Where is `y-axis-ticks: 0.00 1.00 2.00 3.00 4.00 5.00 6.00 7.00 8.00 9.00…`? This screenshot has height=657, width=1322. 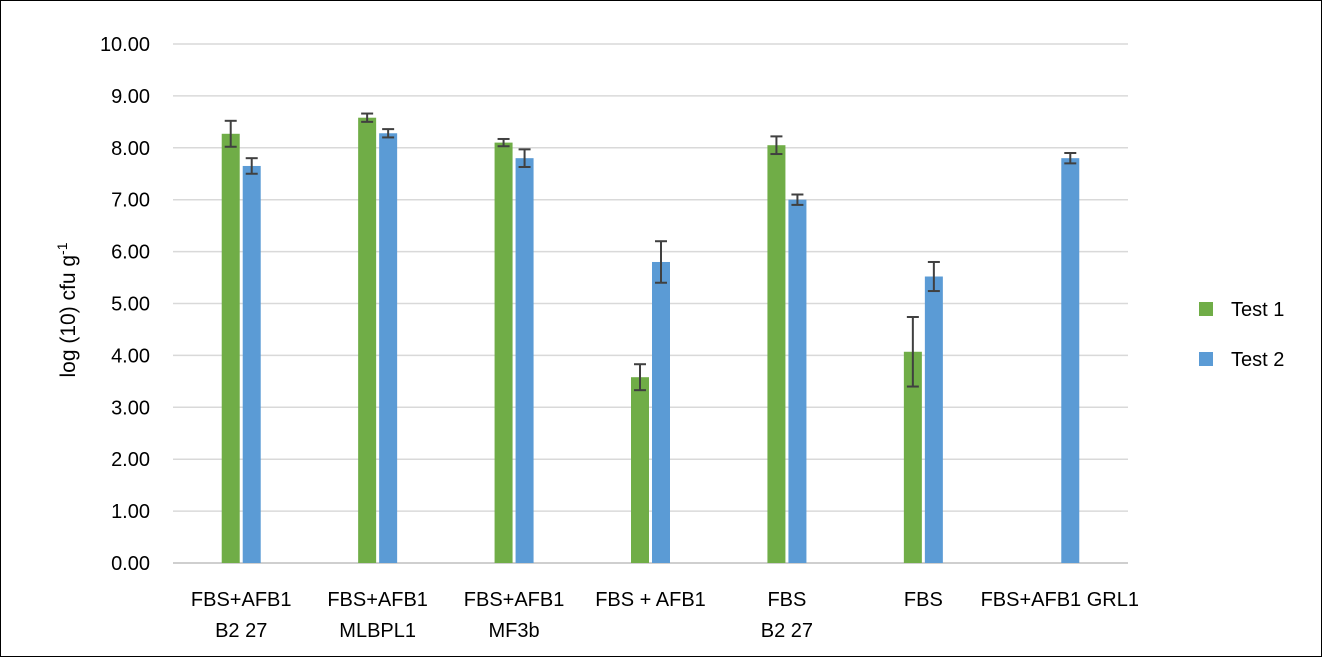
y-axis-ticks: 0.00 1.00 2.00 3.00 4.00 5.00 6.00 7.00 8.00 9.00… is located at coordinates (125, 304).